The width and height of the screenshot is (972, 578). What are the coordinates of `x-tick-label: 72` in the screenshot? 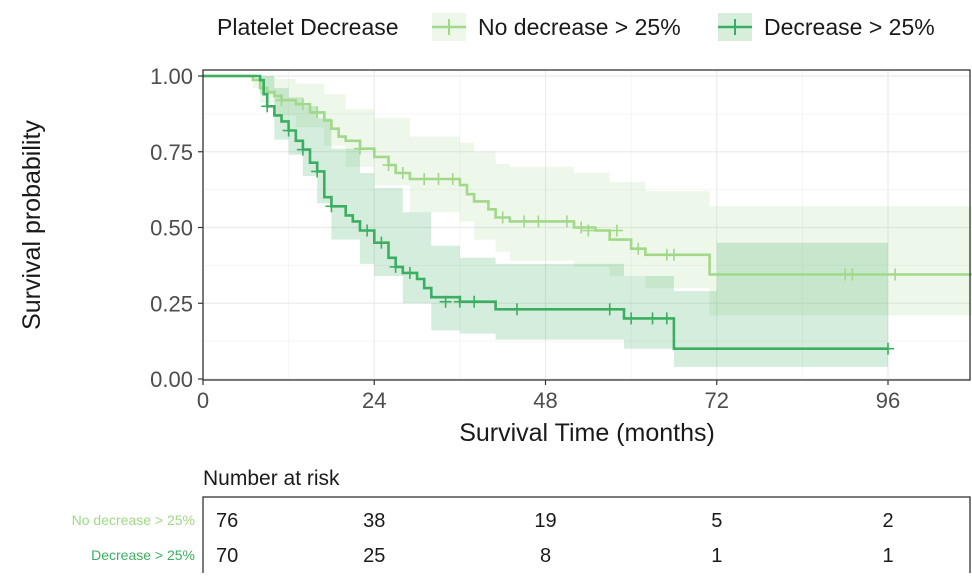 It's located at (717, 400).